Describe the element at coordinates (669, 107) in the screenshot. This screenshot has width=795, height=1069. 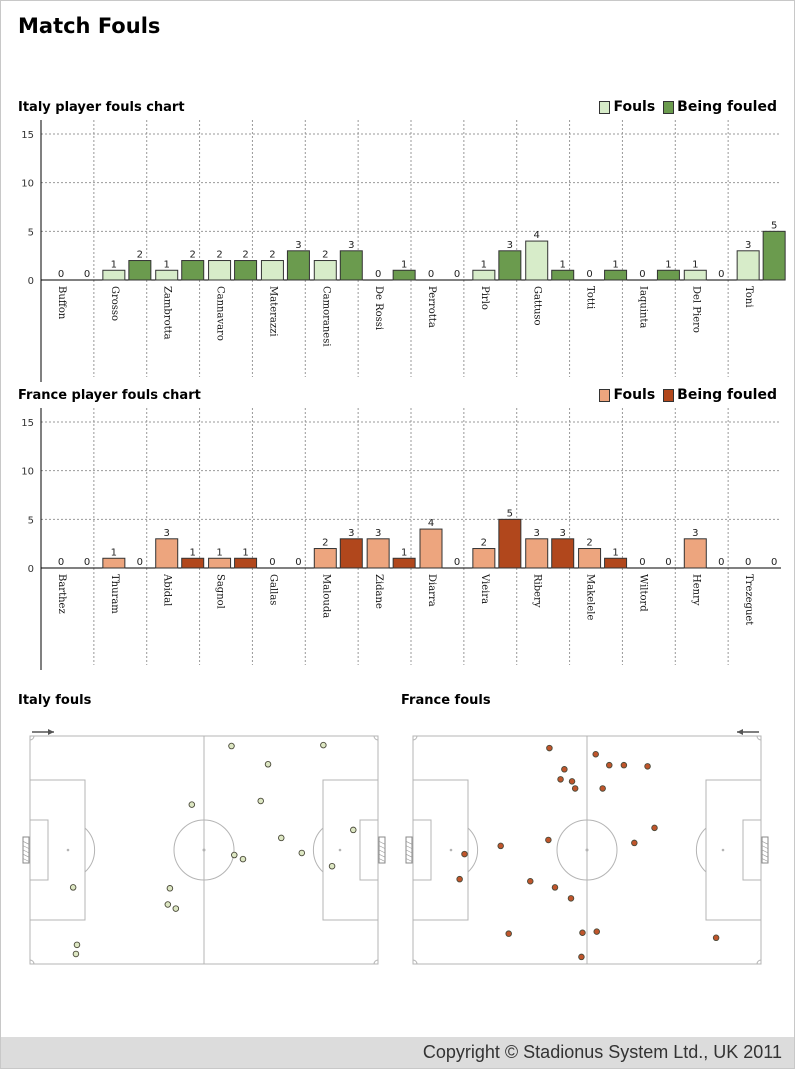
I see `being-fouled-swatch` at that location.